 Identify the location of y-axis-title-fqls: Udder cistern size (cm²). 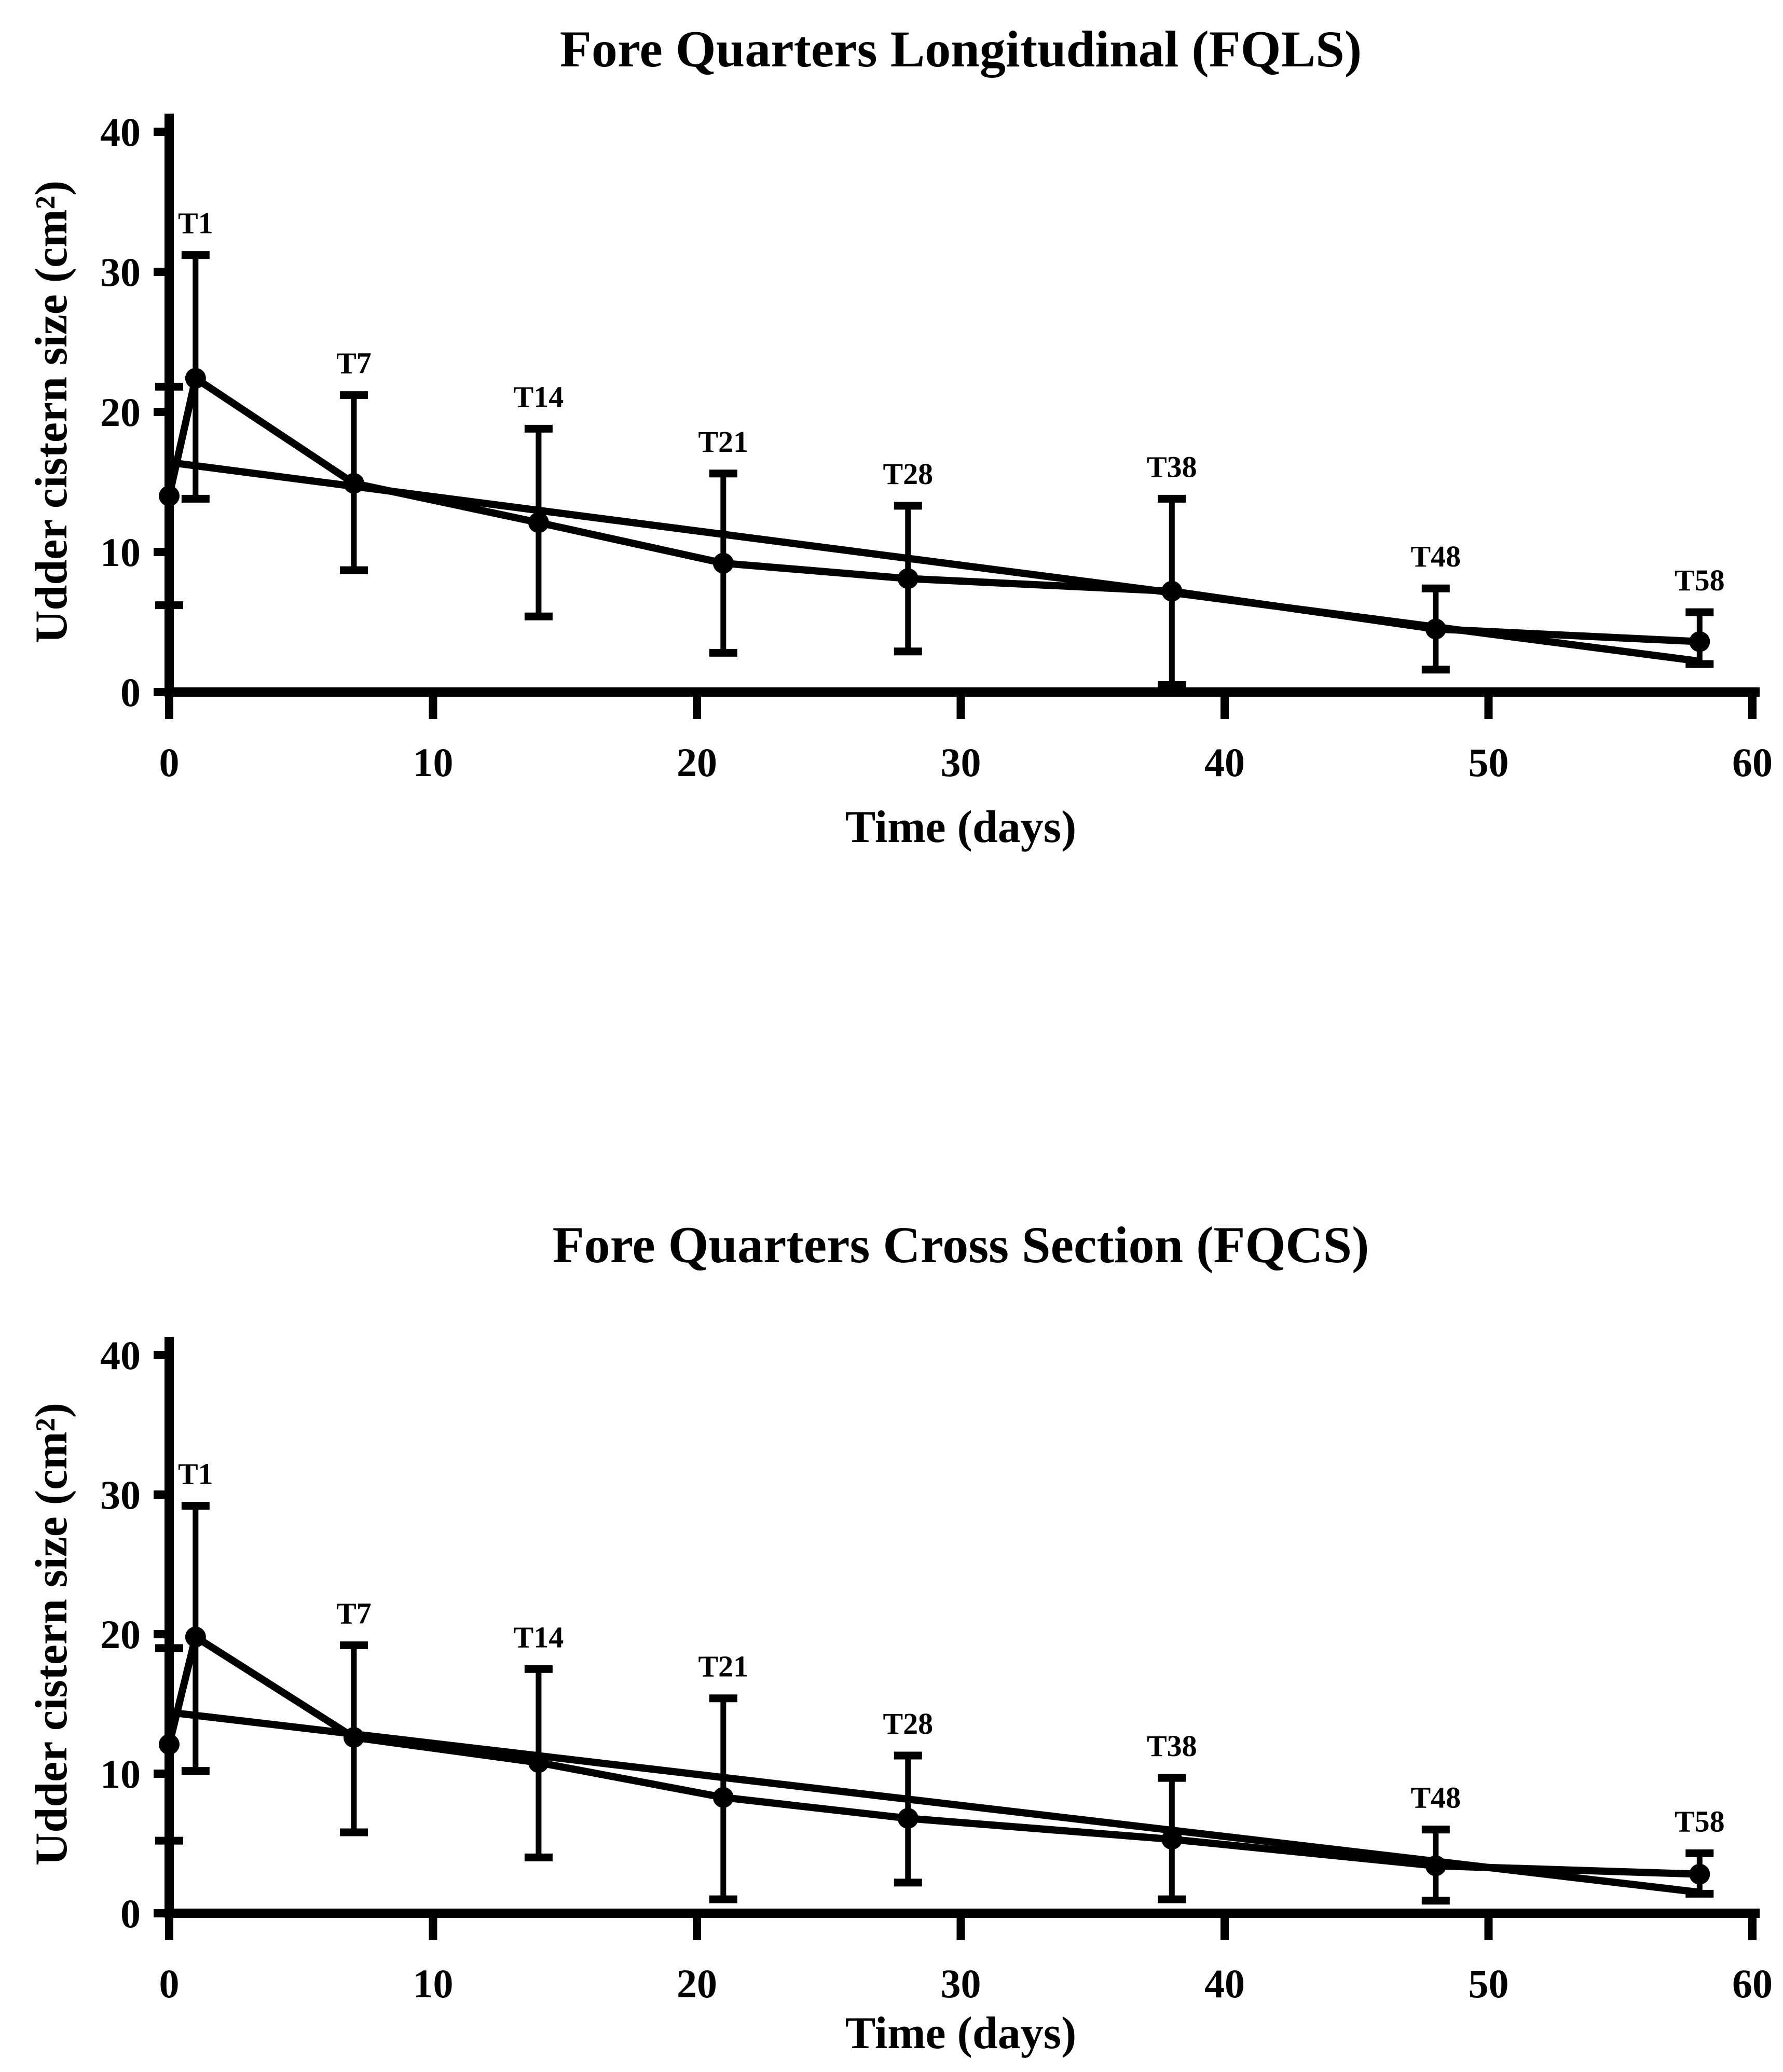
(51, 412).